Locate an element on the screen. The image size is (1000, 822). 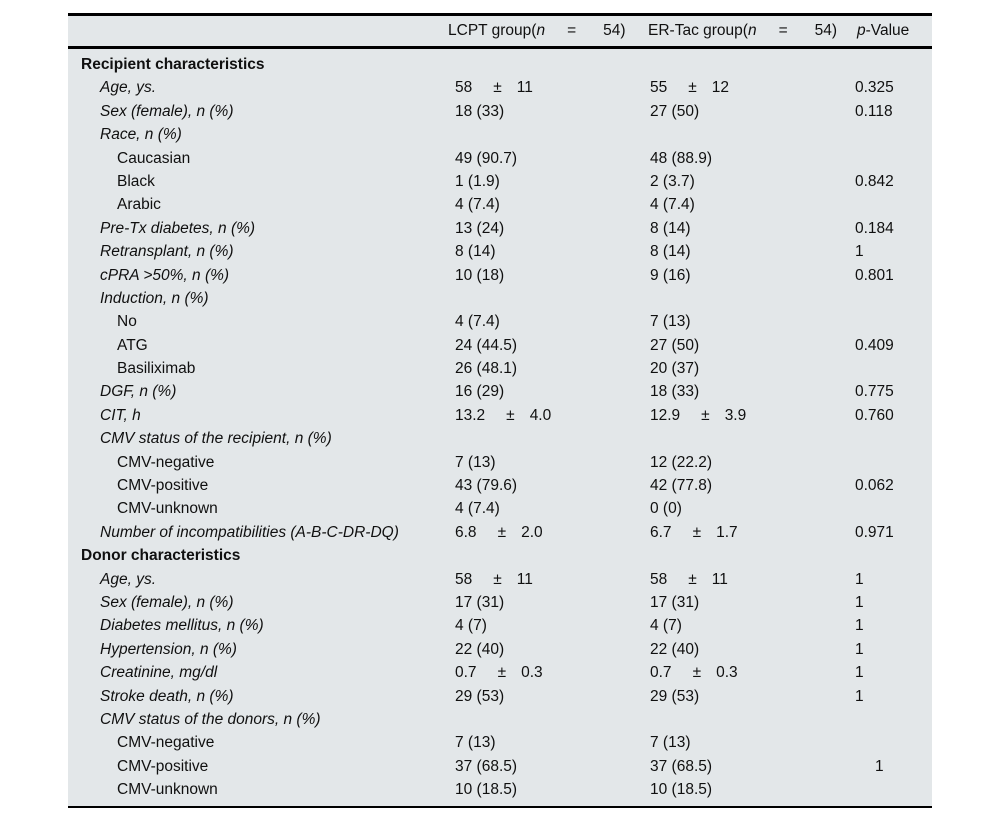
table-row: Induction, n (%) is located at coordinates (500, 298).